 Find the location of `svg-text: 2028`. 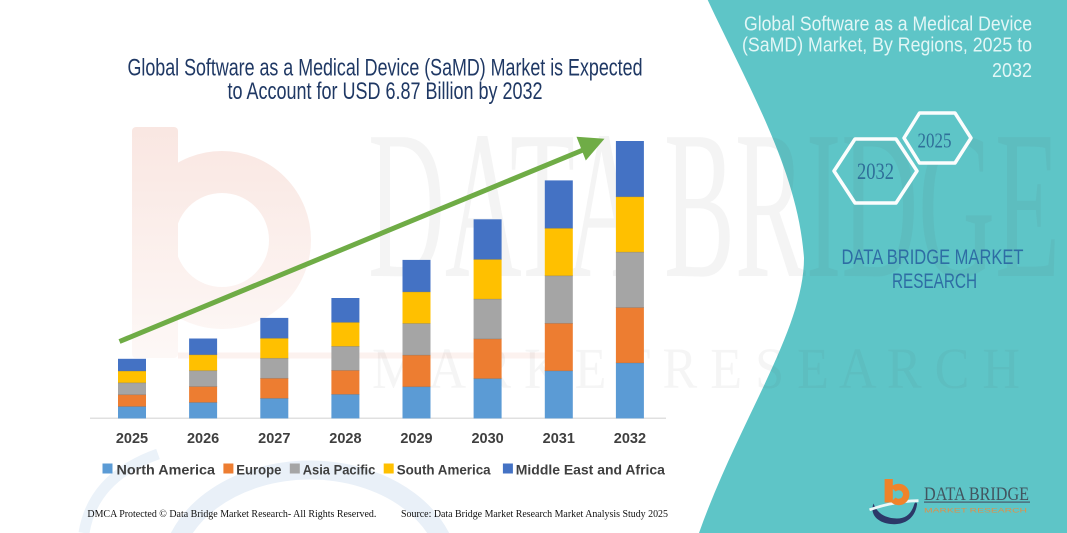

svg-text: 2028 is located at coordinates (345, 439).